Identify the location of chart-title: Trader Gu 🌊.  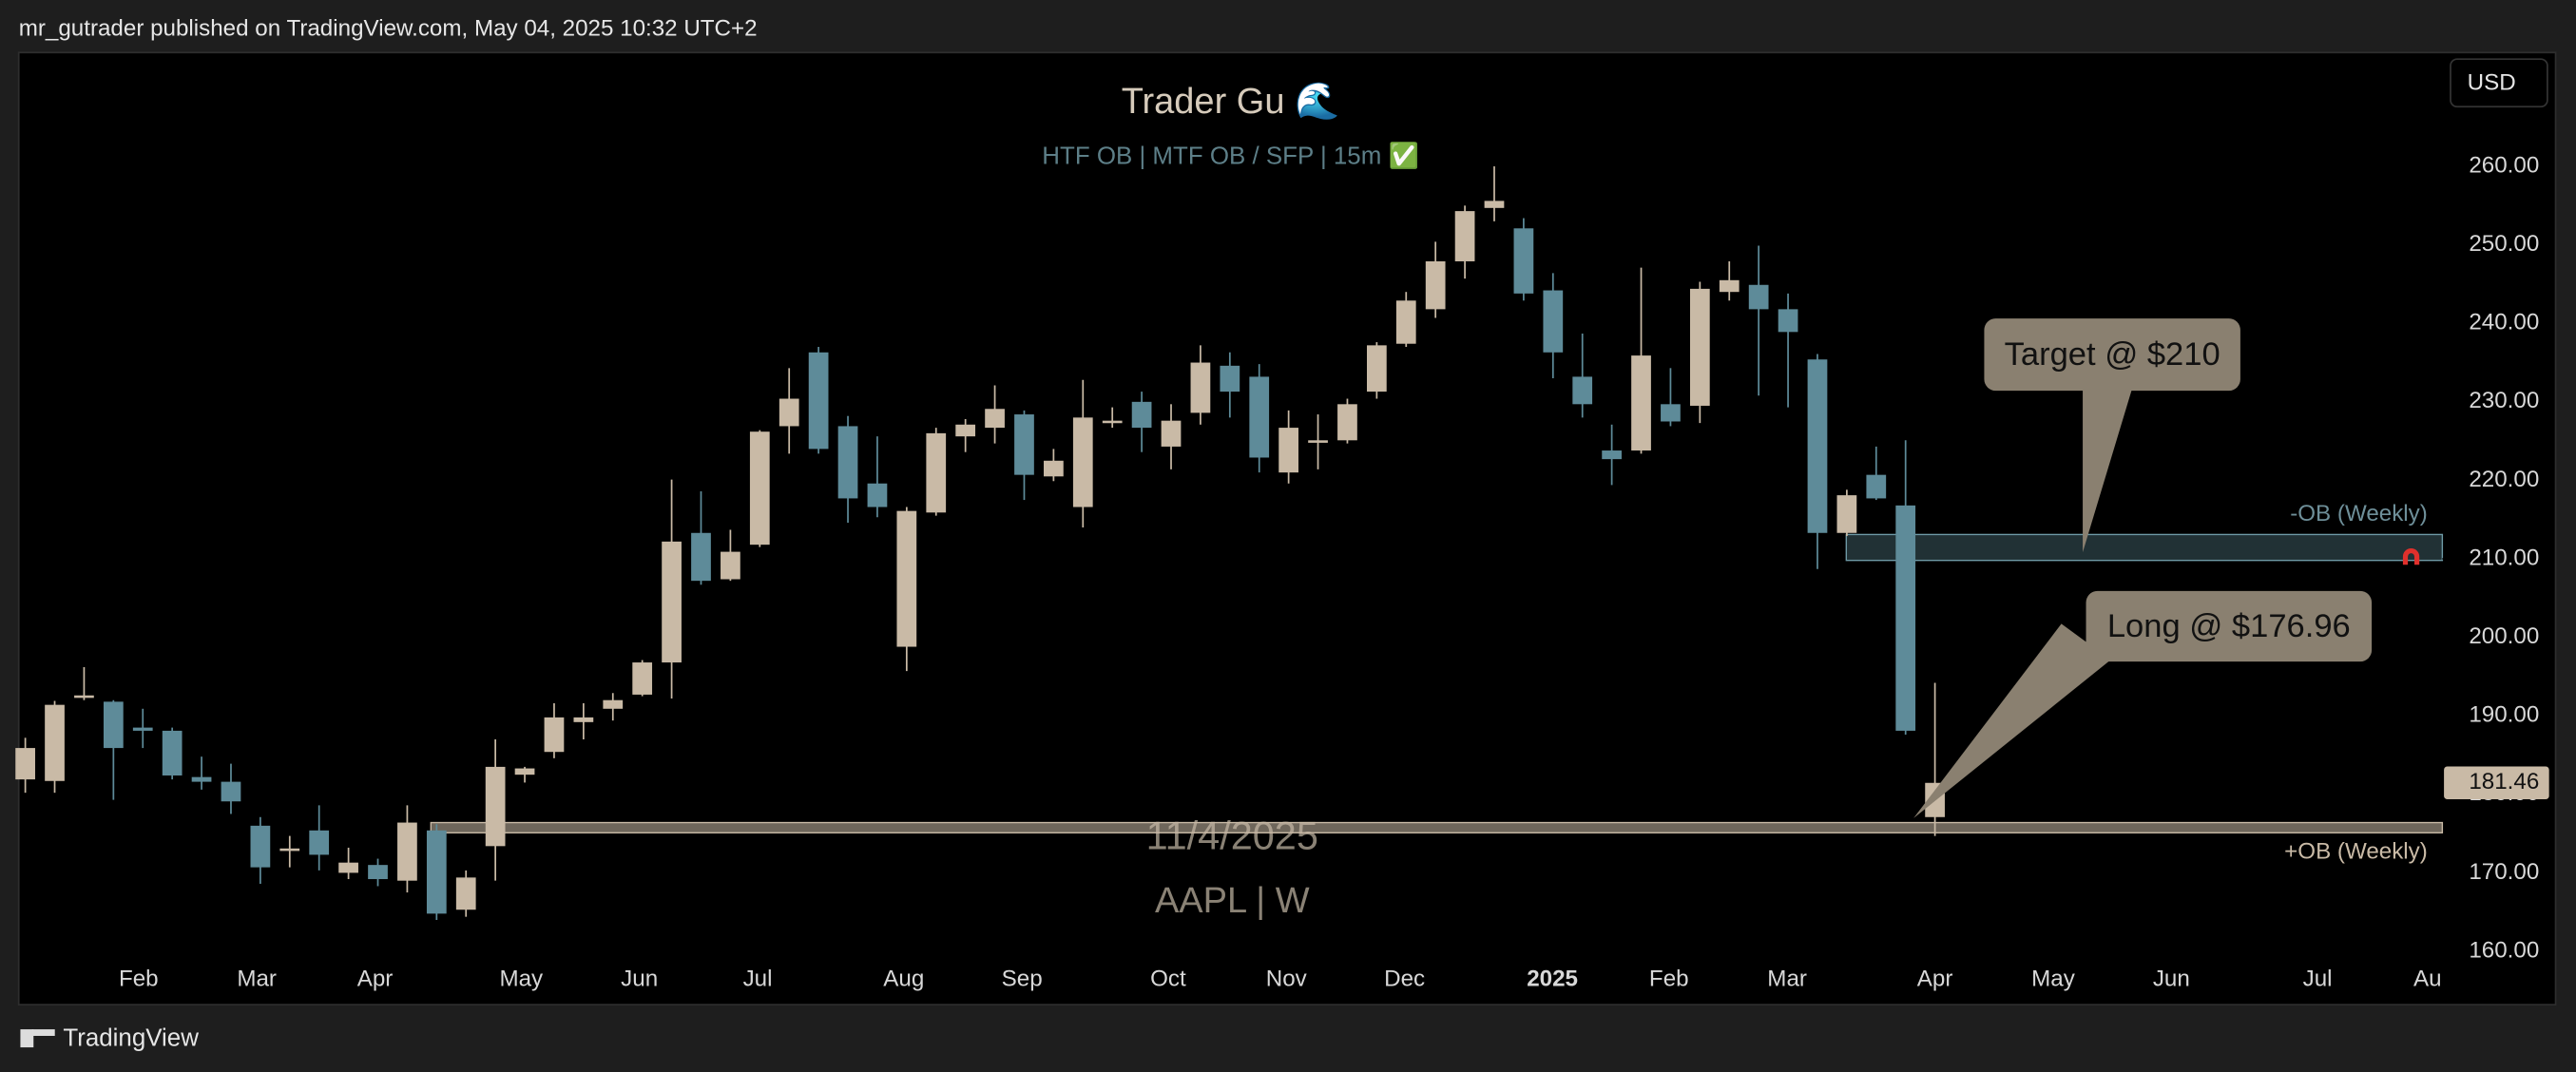
(1231, 101).